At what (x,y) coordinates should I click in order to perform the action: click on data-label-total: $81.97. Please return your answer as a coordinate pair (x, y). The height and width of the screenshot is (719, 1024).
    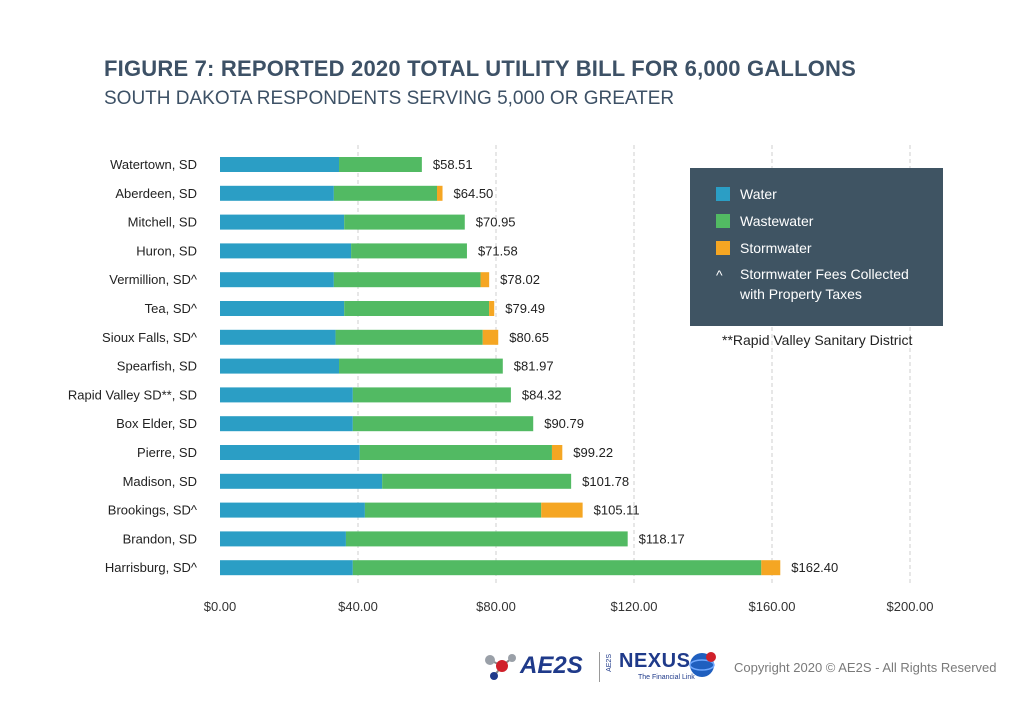
    Looking at the image, I should click on (534, 366).